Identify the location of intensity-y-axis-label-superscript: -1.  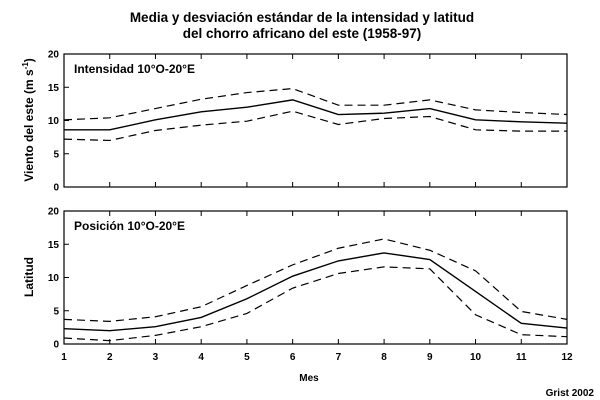
(25, 66).